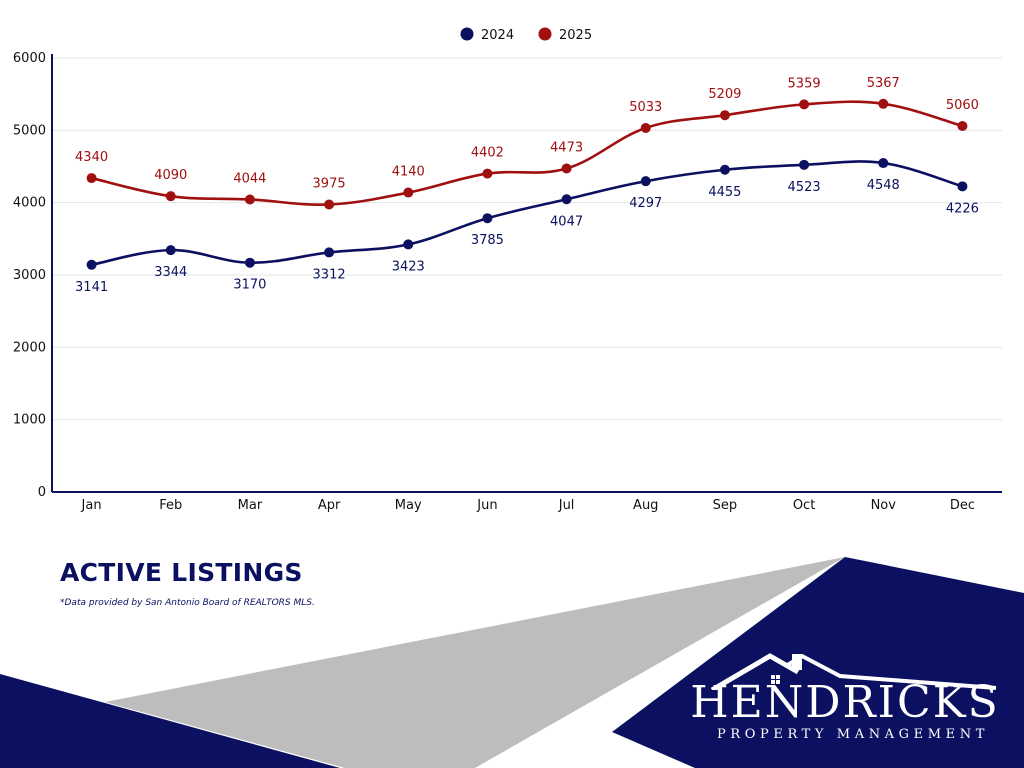 This screenshot has height=768, width=1024. What do you see at coordinates (408, 172) in the screenshot?
I see `data-label: 4140` at bounding box center [408, 172].